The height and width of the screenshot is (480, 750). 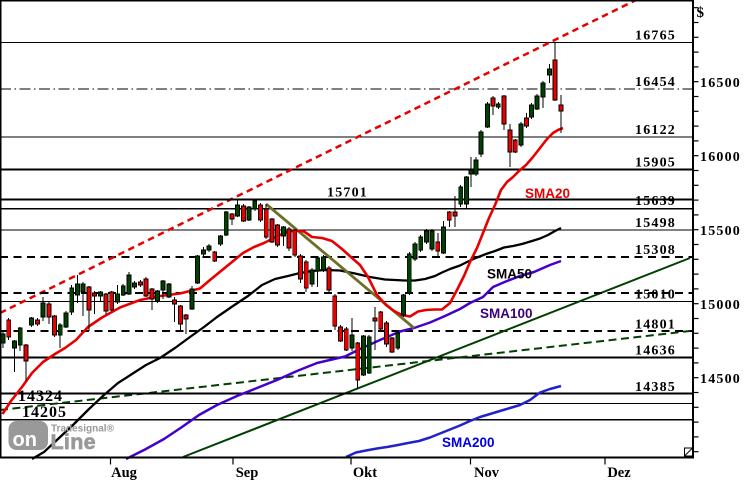 I want to click on svg-text: Sep, so click(x=247, y=472).